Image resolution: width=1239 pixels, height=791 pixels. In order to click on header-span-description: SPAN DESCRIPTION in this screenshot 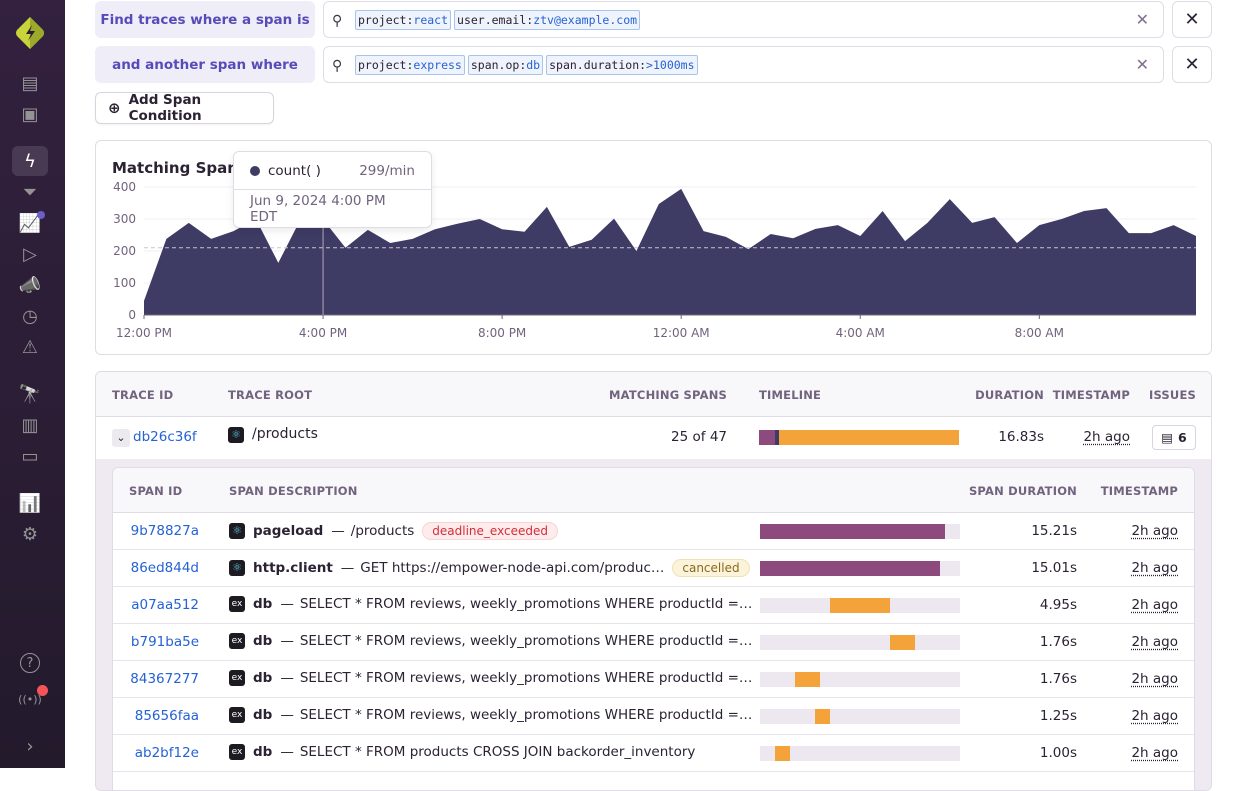, I will do `click(293, 491)`.